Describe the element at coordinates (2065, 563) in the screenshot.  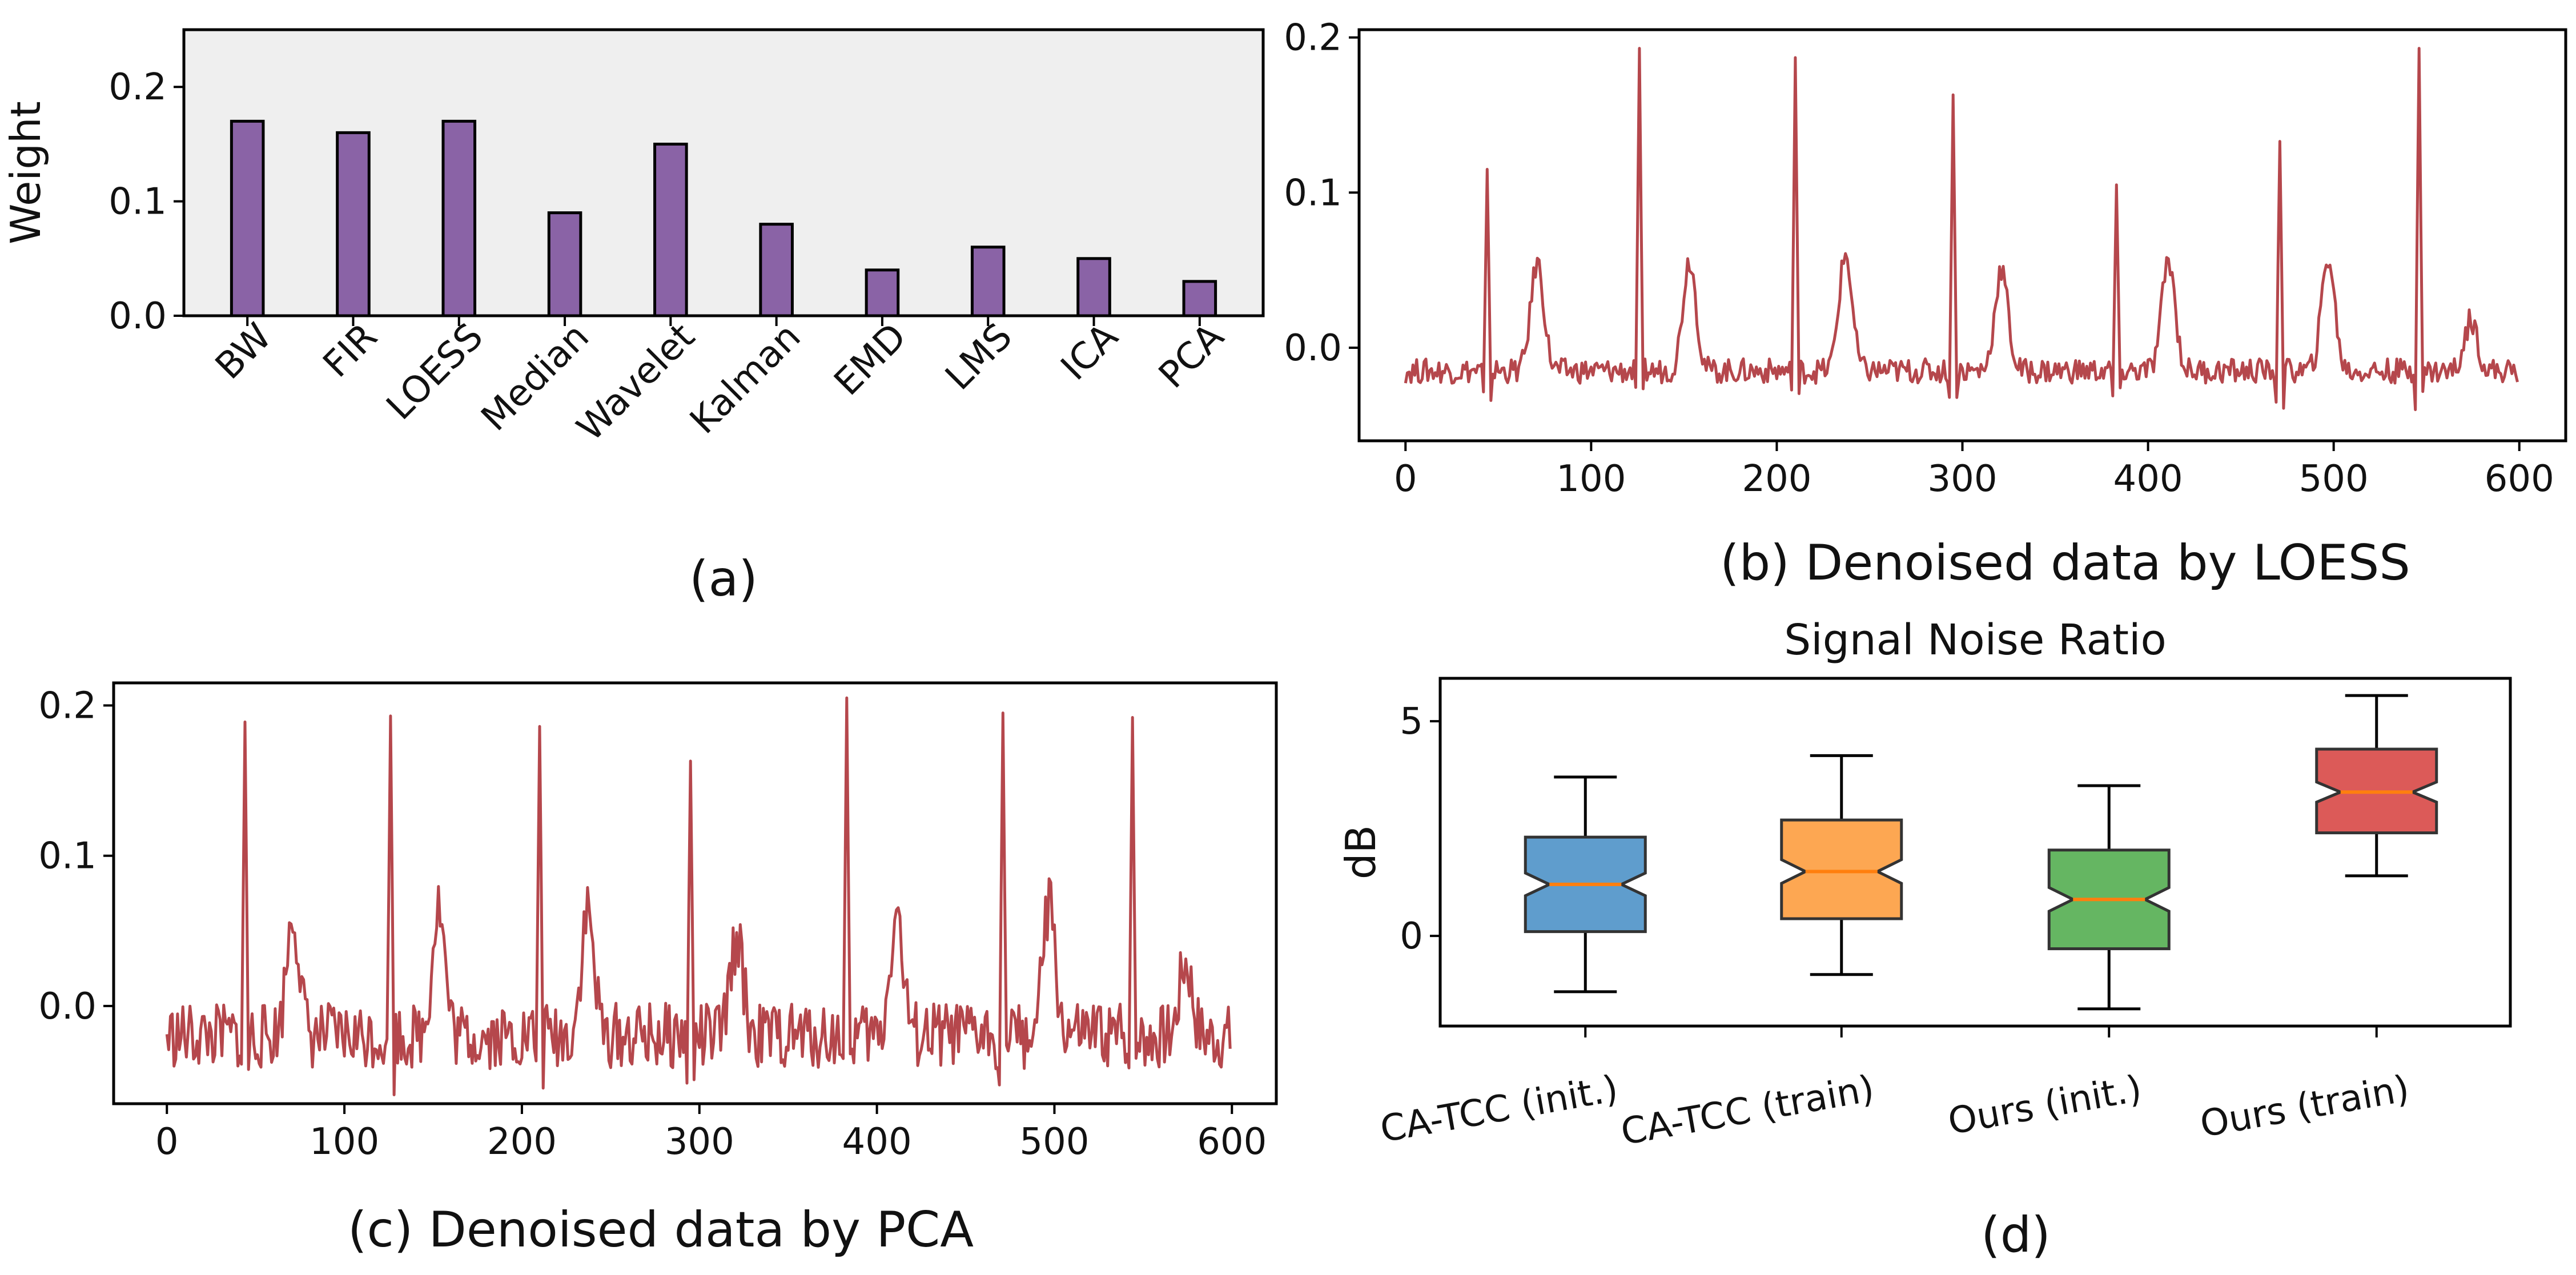
I see `panel-caption: (b) Denoised data by LOESS` at that location.